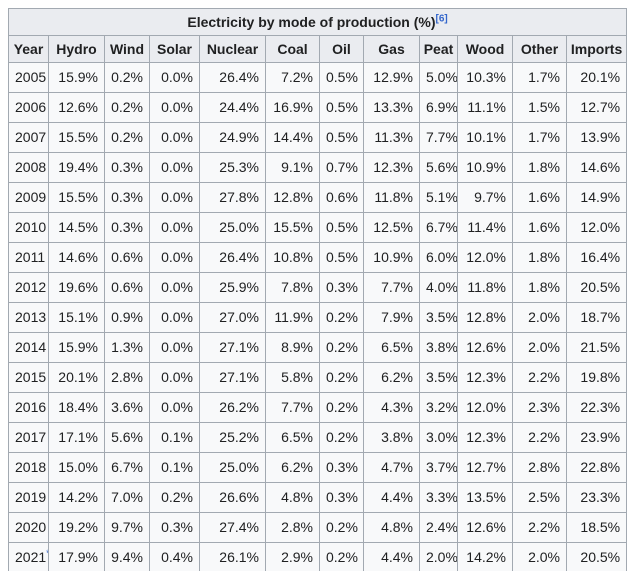 This screenshot has width=634, height=571. I want to click on value-cell: 2.3%, so click(539, 407).